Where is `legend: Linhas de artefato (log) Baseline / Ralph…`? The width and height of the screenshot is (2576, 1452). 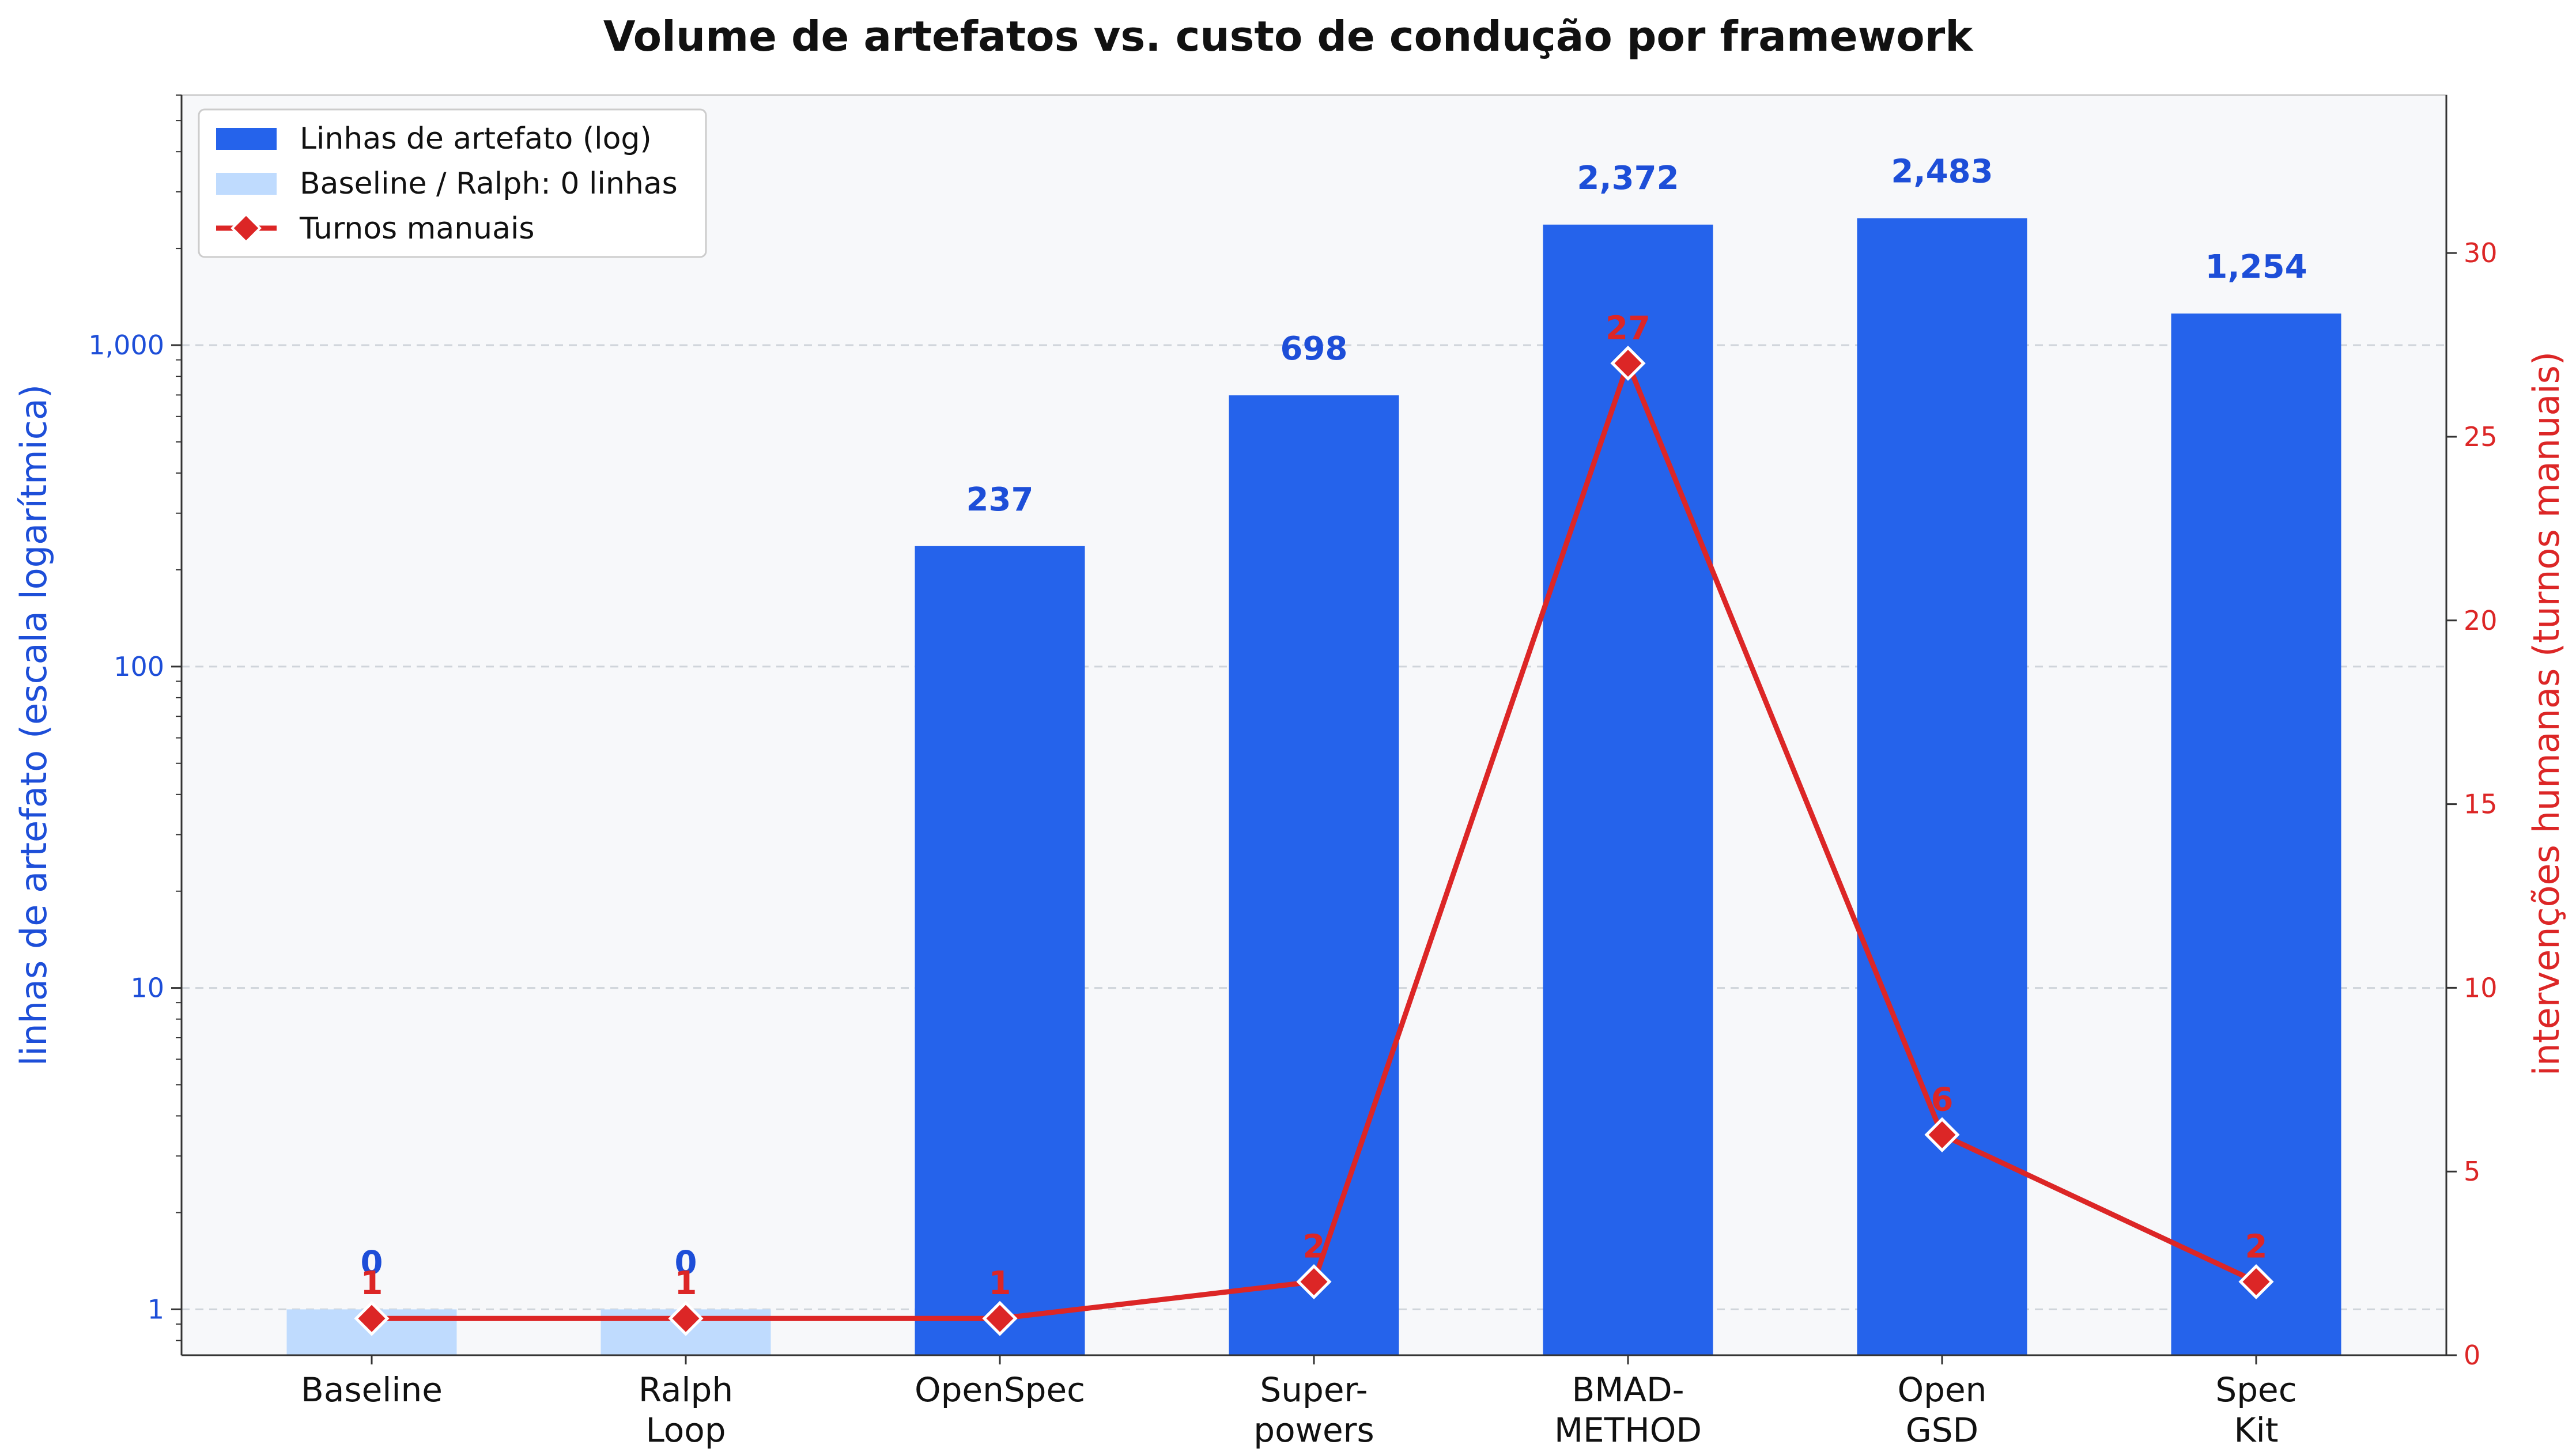 legend: Linhas de artefato (log) Baseline / Ralph… is located at coordinates (452, 183).